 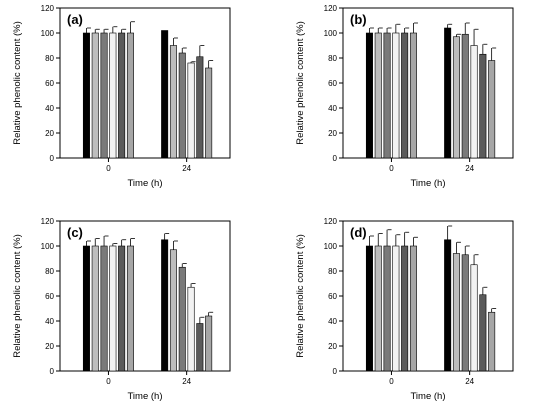 I want to click on panel-label: (a), so click(x=75, y=19).